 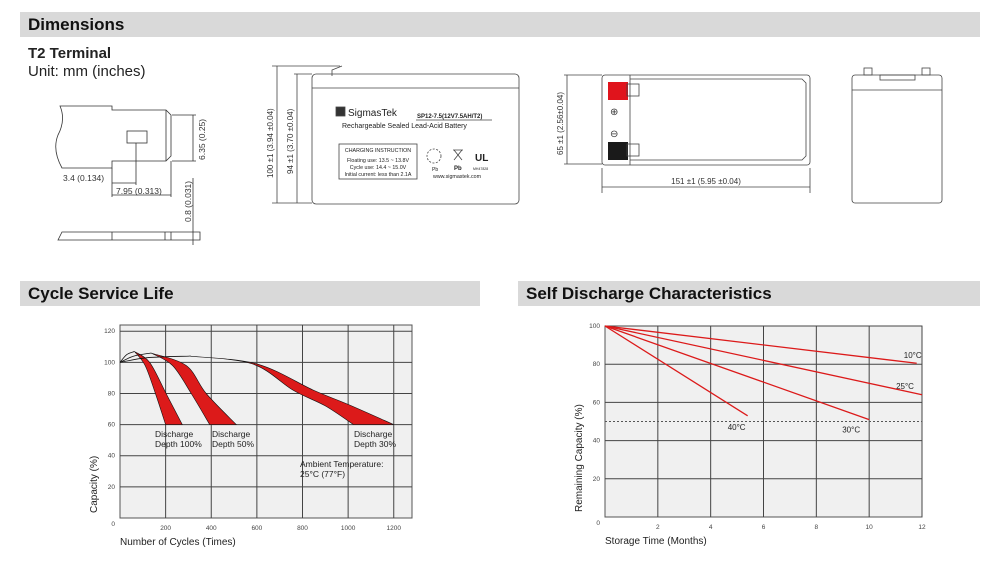 I want to click on dim-length: 151 ±1 (5.95 ±0.04), so click(x=706, y=181).